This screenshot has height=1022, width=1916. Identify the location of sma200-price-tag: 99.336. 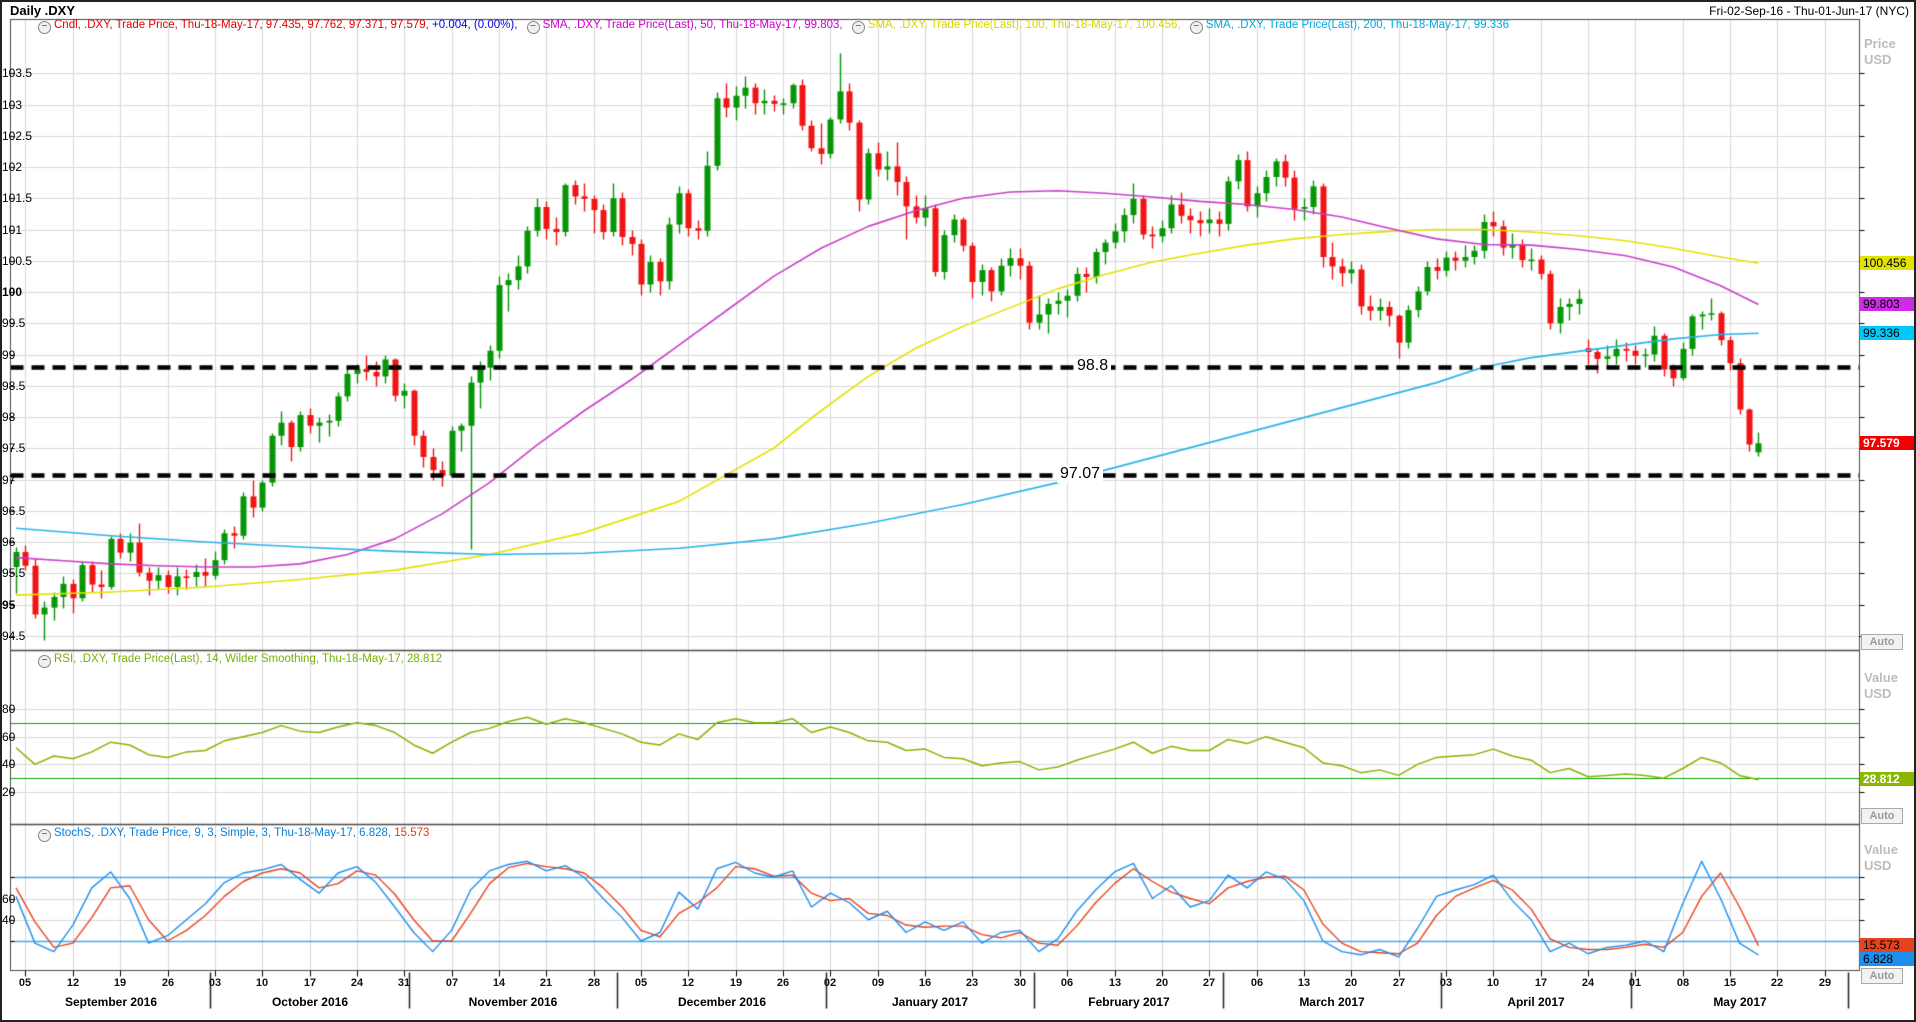
(1887, 333).